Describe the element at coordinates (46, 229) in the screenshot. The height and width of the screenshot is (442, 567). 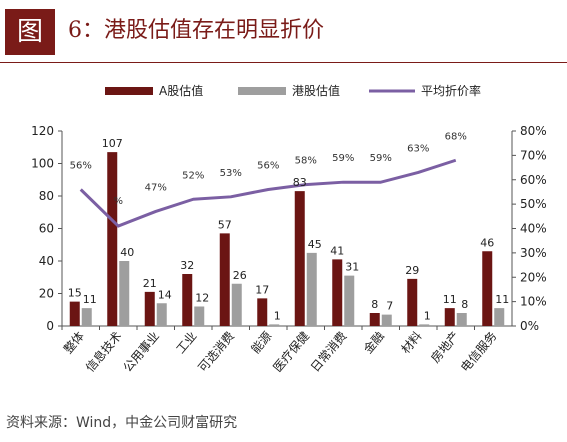
I see `y-left-tick-label: 60` at that location.